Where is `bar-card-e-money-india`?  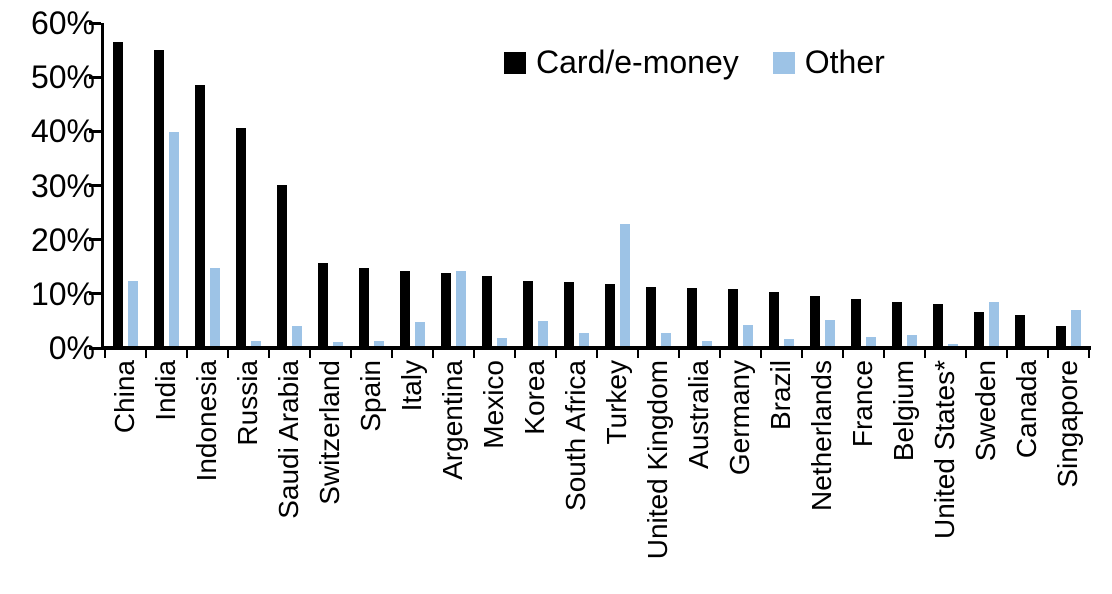 bar-card-e-money-india is located at coordinates (159, 197).